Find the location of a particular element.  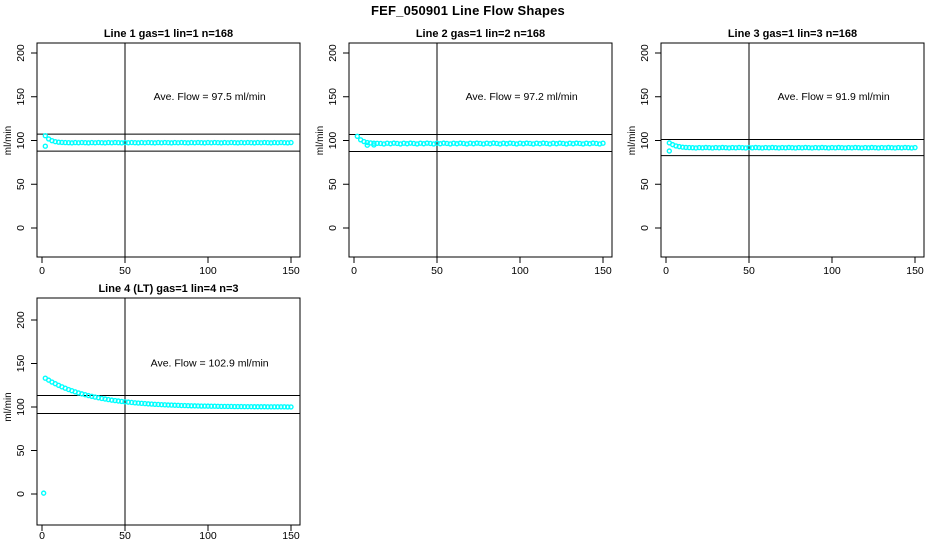

main-title: FEF_050901 Line Flow Shapes is located at coordinates (468, 10).